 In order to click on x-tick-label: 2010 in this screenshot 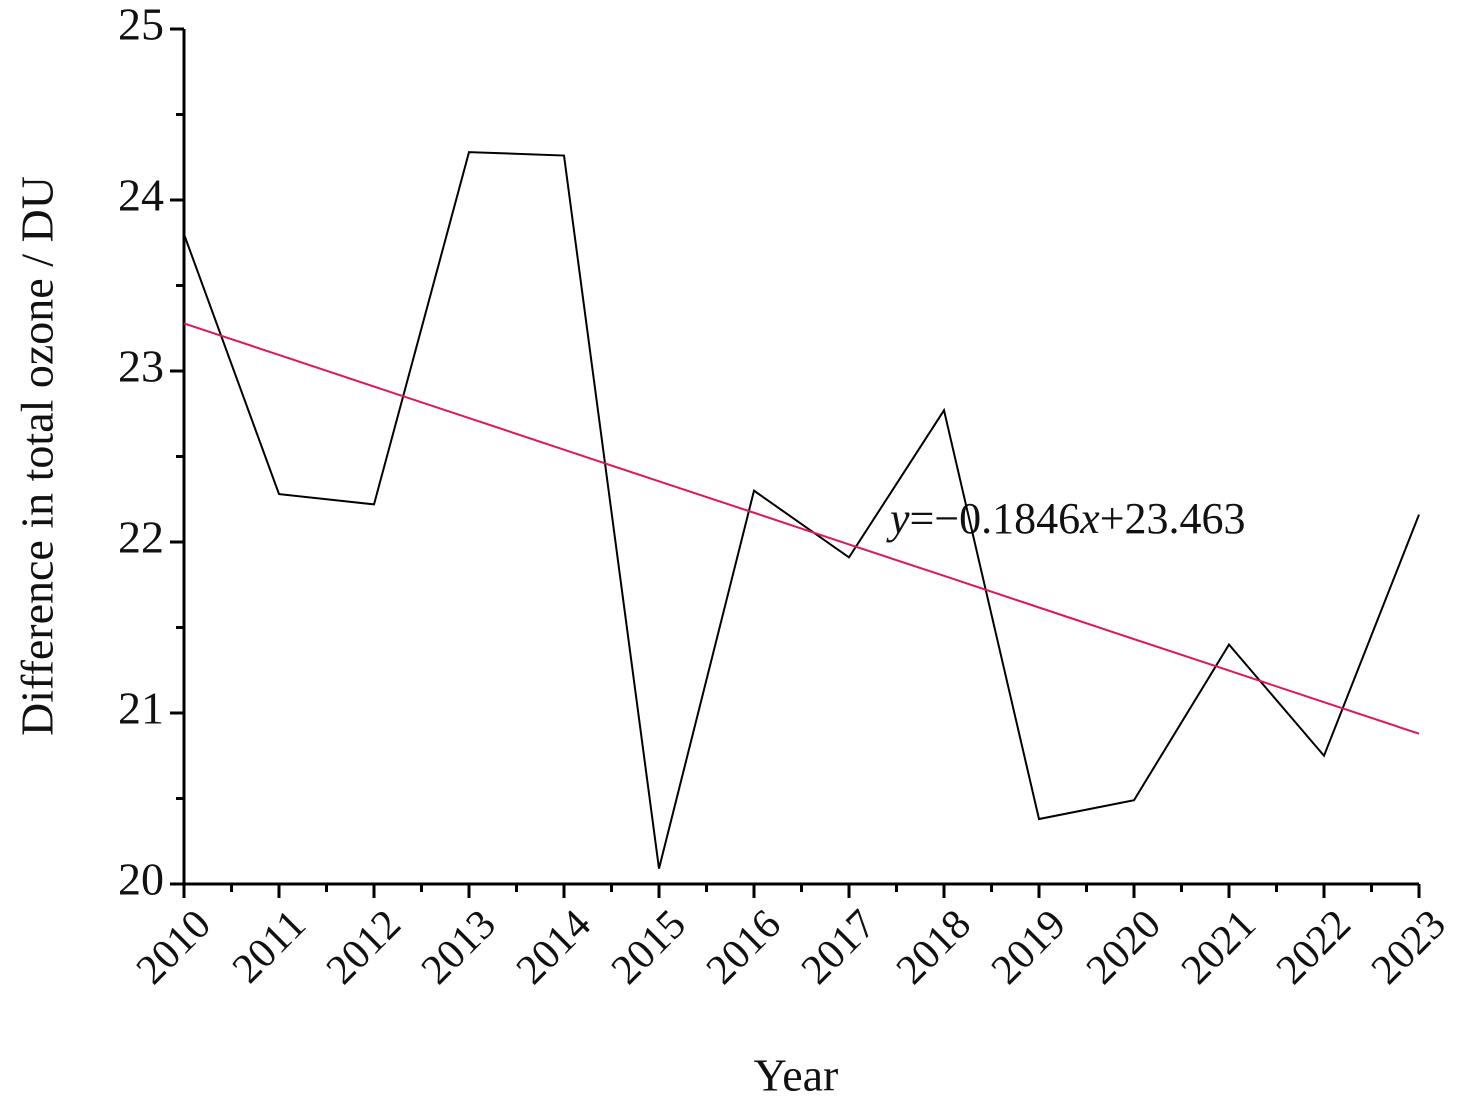, I will do `click(174, 947)`.